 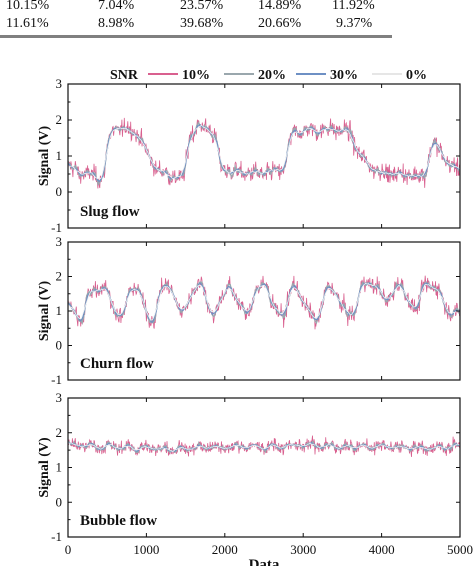 I want to click on table-bottom-rule, so click(x=196, y=36).